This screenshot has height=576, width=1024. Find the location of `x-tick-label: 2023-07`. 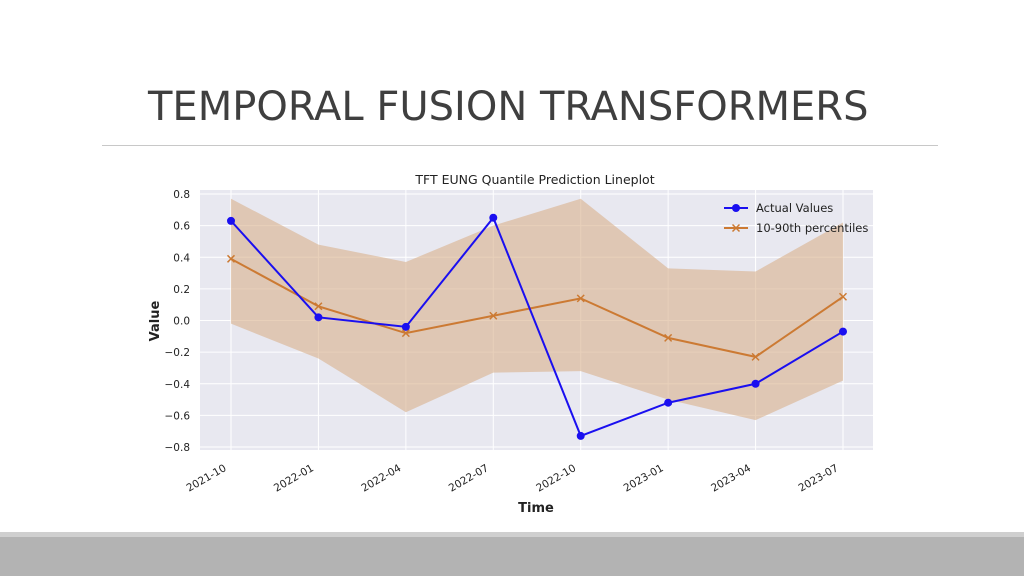

x-tick-label: 2023-07 is located at coordinates (819, 478).